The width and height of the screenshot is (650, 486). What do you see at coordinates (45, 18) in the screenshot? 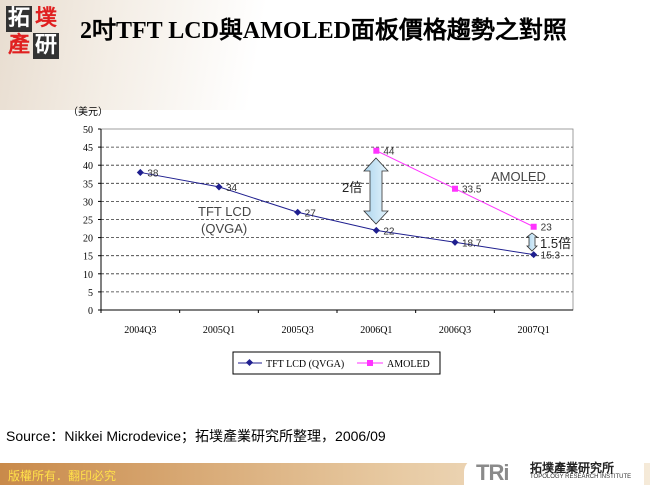
I see `logo-char: 墣` at bounding box center [45, 18].